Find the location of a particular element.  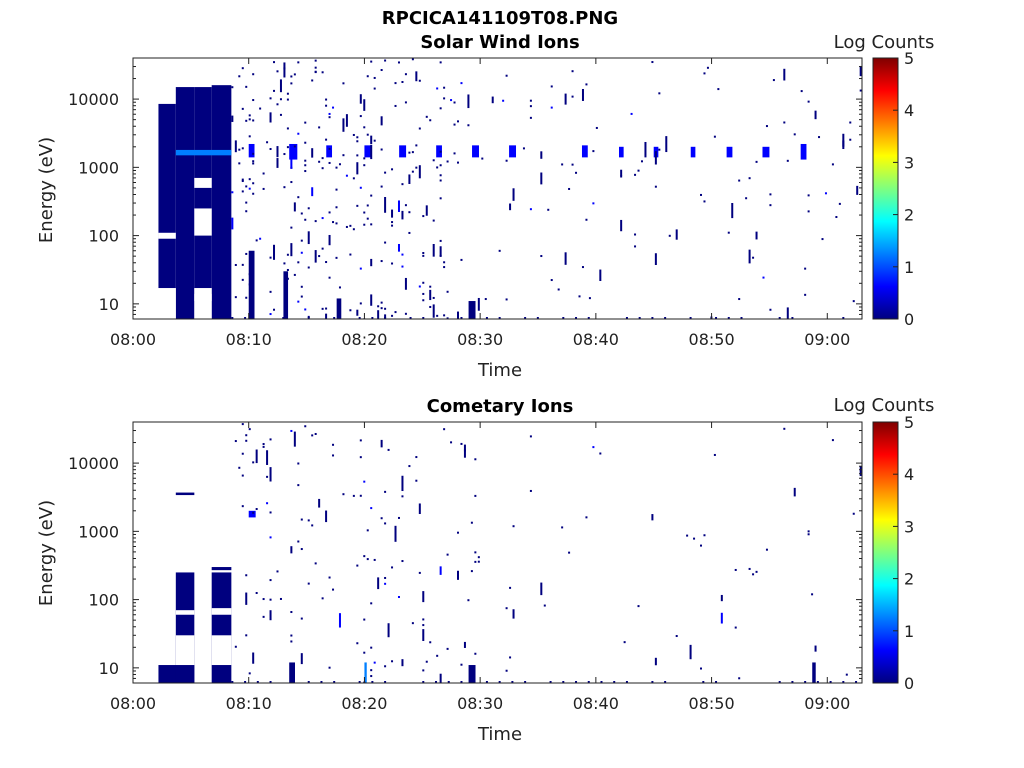

data-gap is located at coordinates (167, 235).